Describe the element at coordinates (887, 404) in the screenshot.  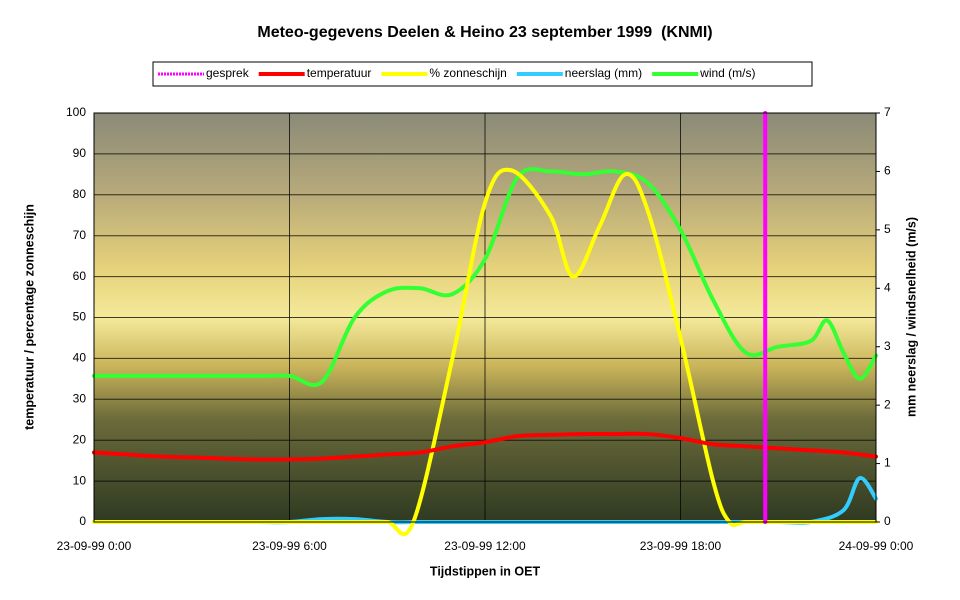
I see `y2-tick-label: 2` at that location.